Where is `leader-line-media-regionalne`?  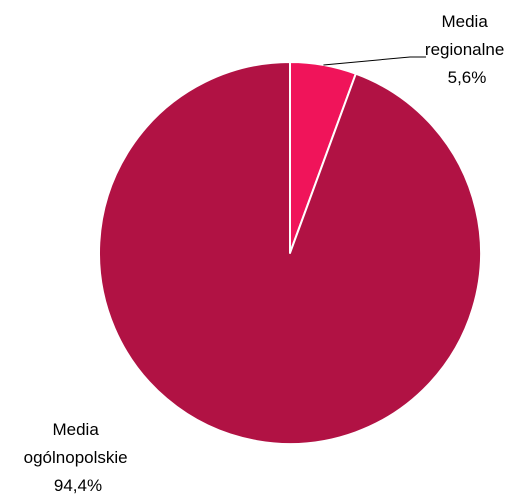
leader-line-media-regionalne is located at coordinates (374, 61).